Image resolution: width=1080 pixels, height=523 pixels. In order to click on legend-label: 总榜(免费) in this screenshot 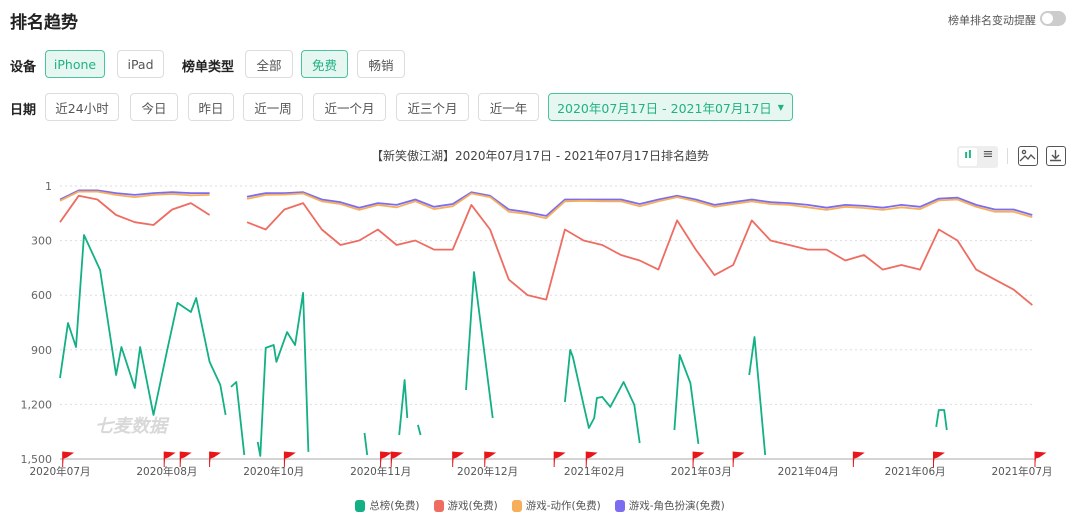, I will do `click(394, 506)`.